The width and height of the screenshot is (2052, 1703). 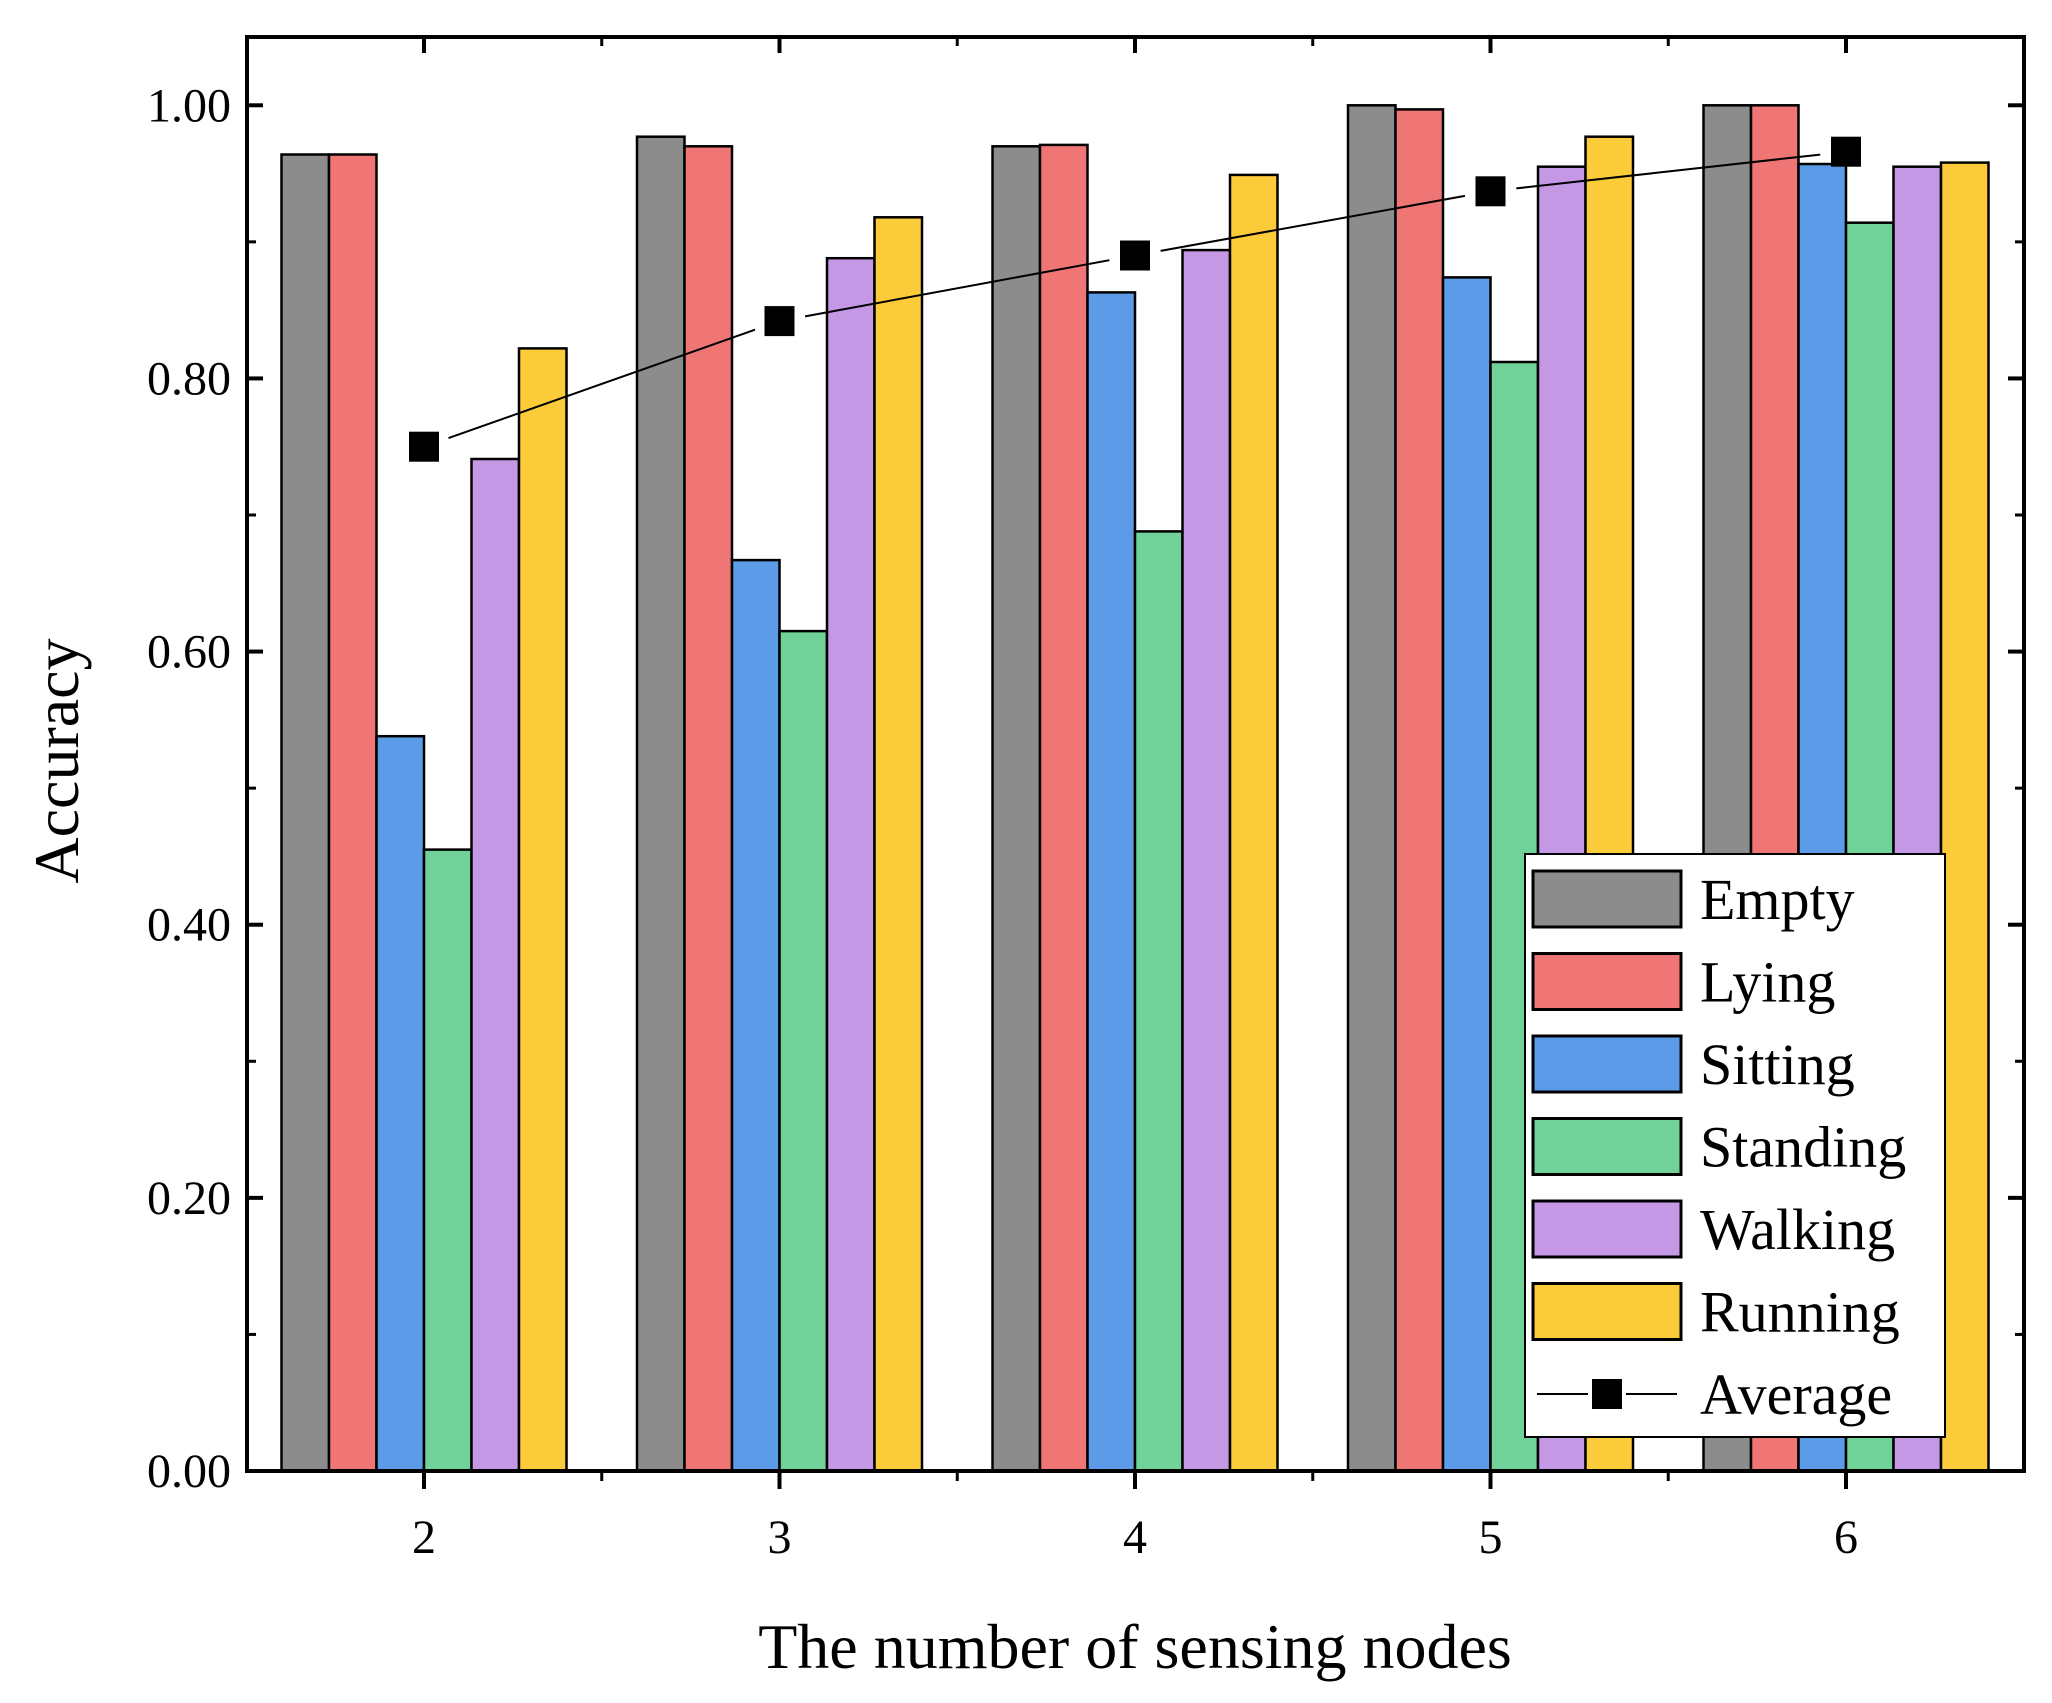 I want to click on legend-label-sitting: Sitting, so click(x=1777, y=1064).